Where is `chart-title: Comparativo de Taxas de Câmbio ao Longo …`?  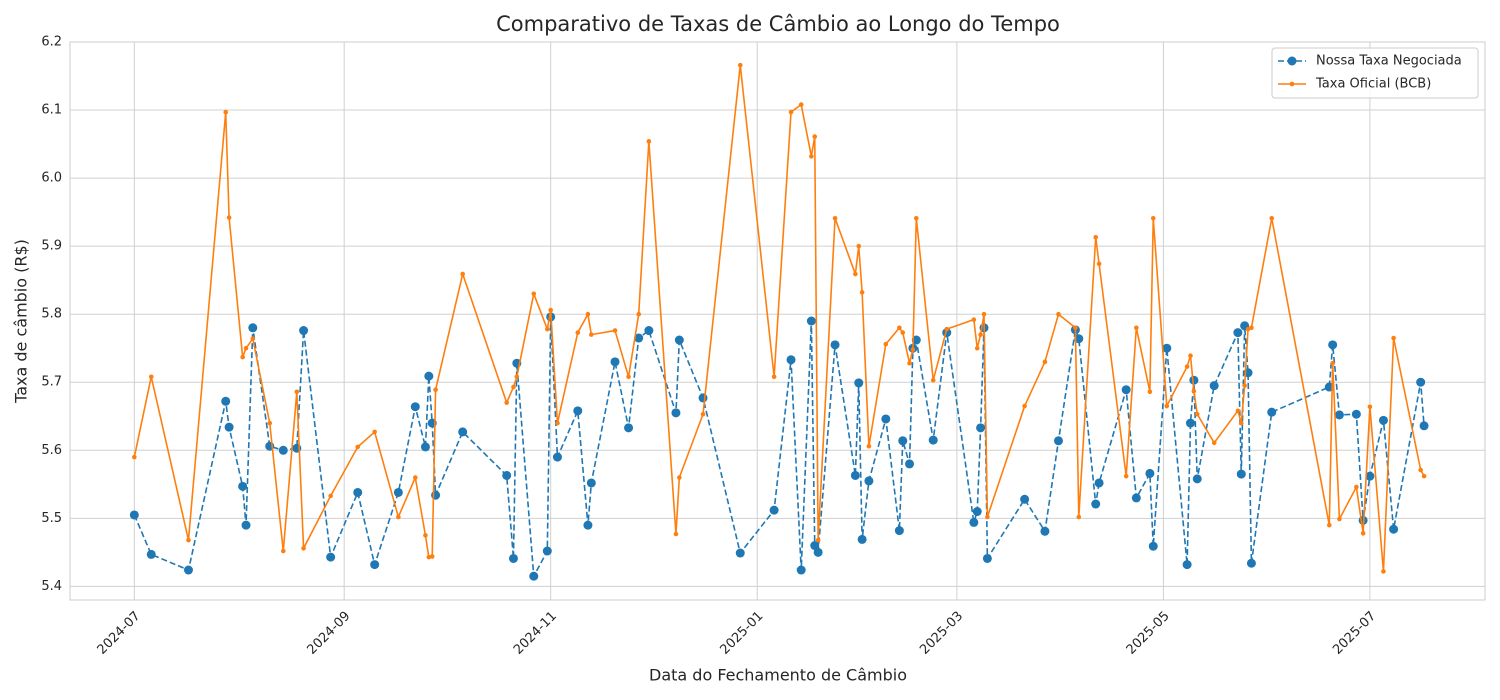 chart-title: Comparativo de Taxas de Câmbio ao Longo … is located at coordinates (778, 24).